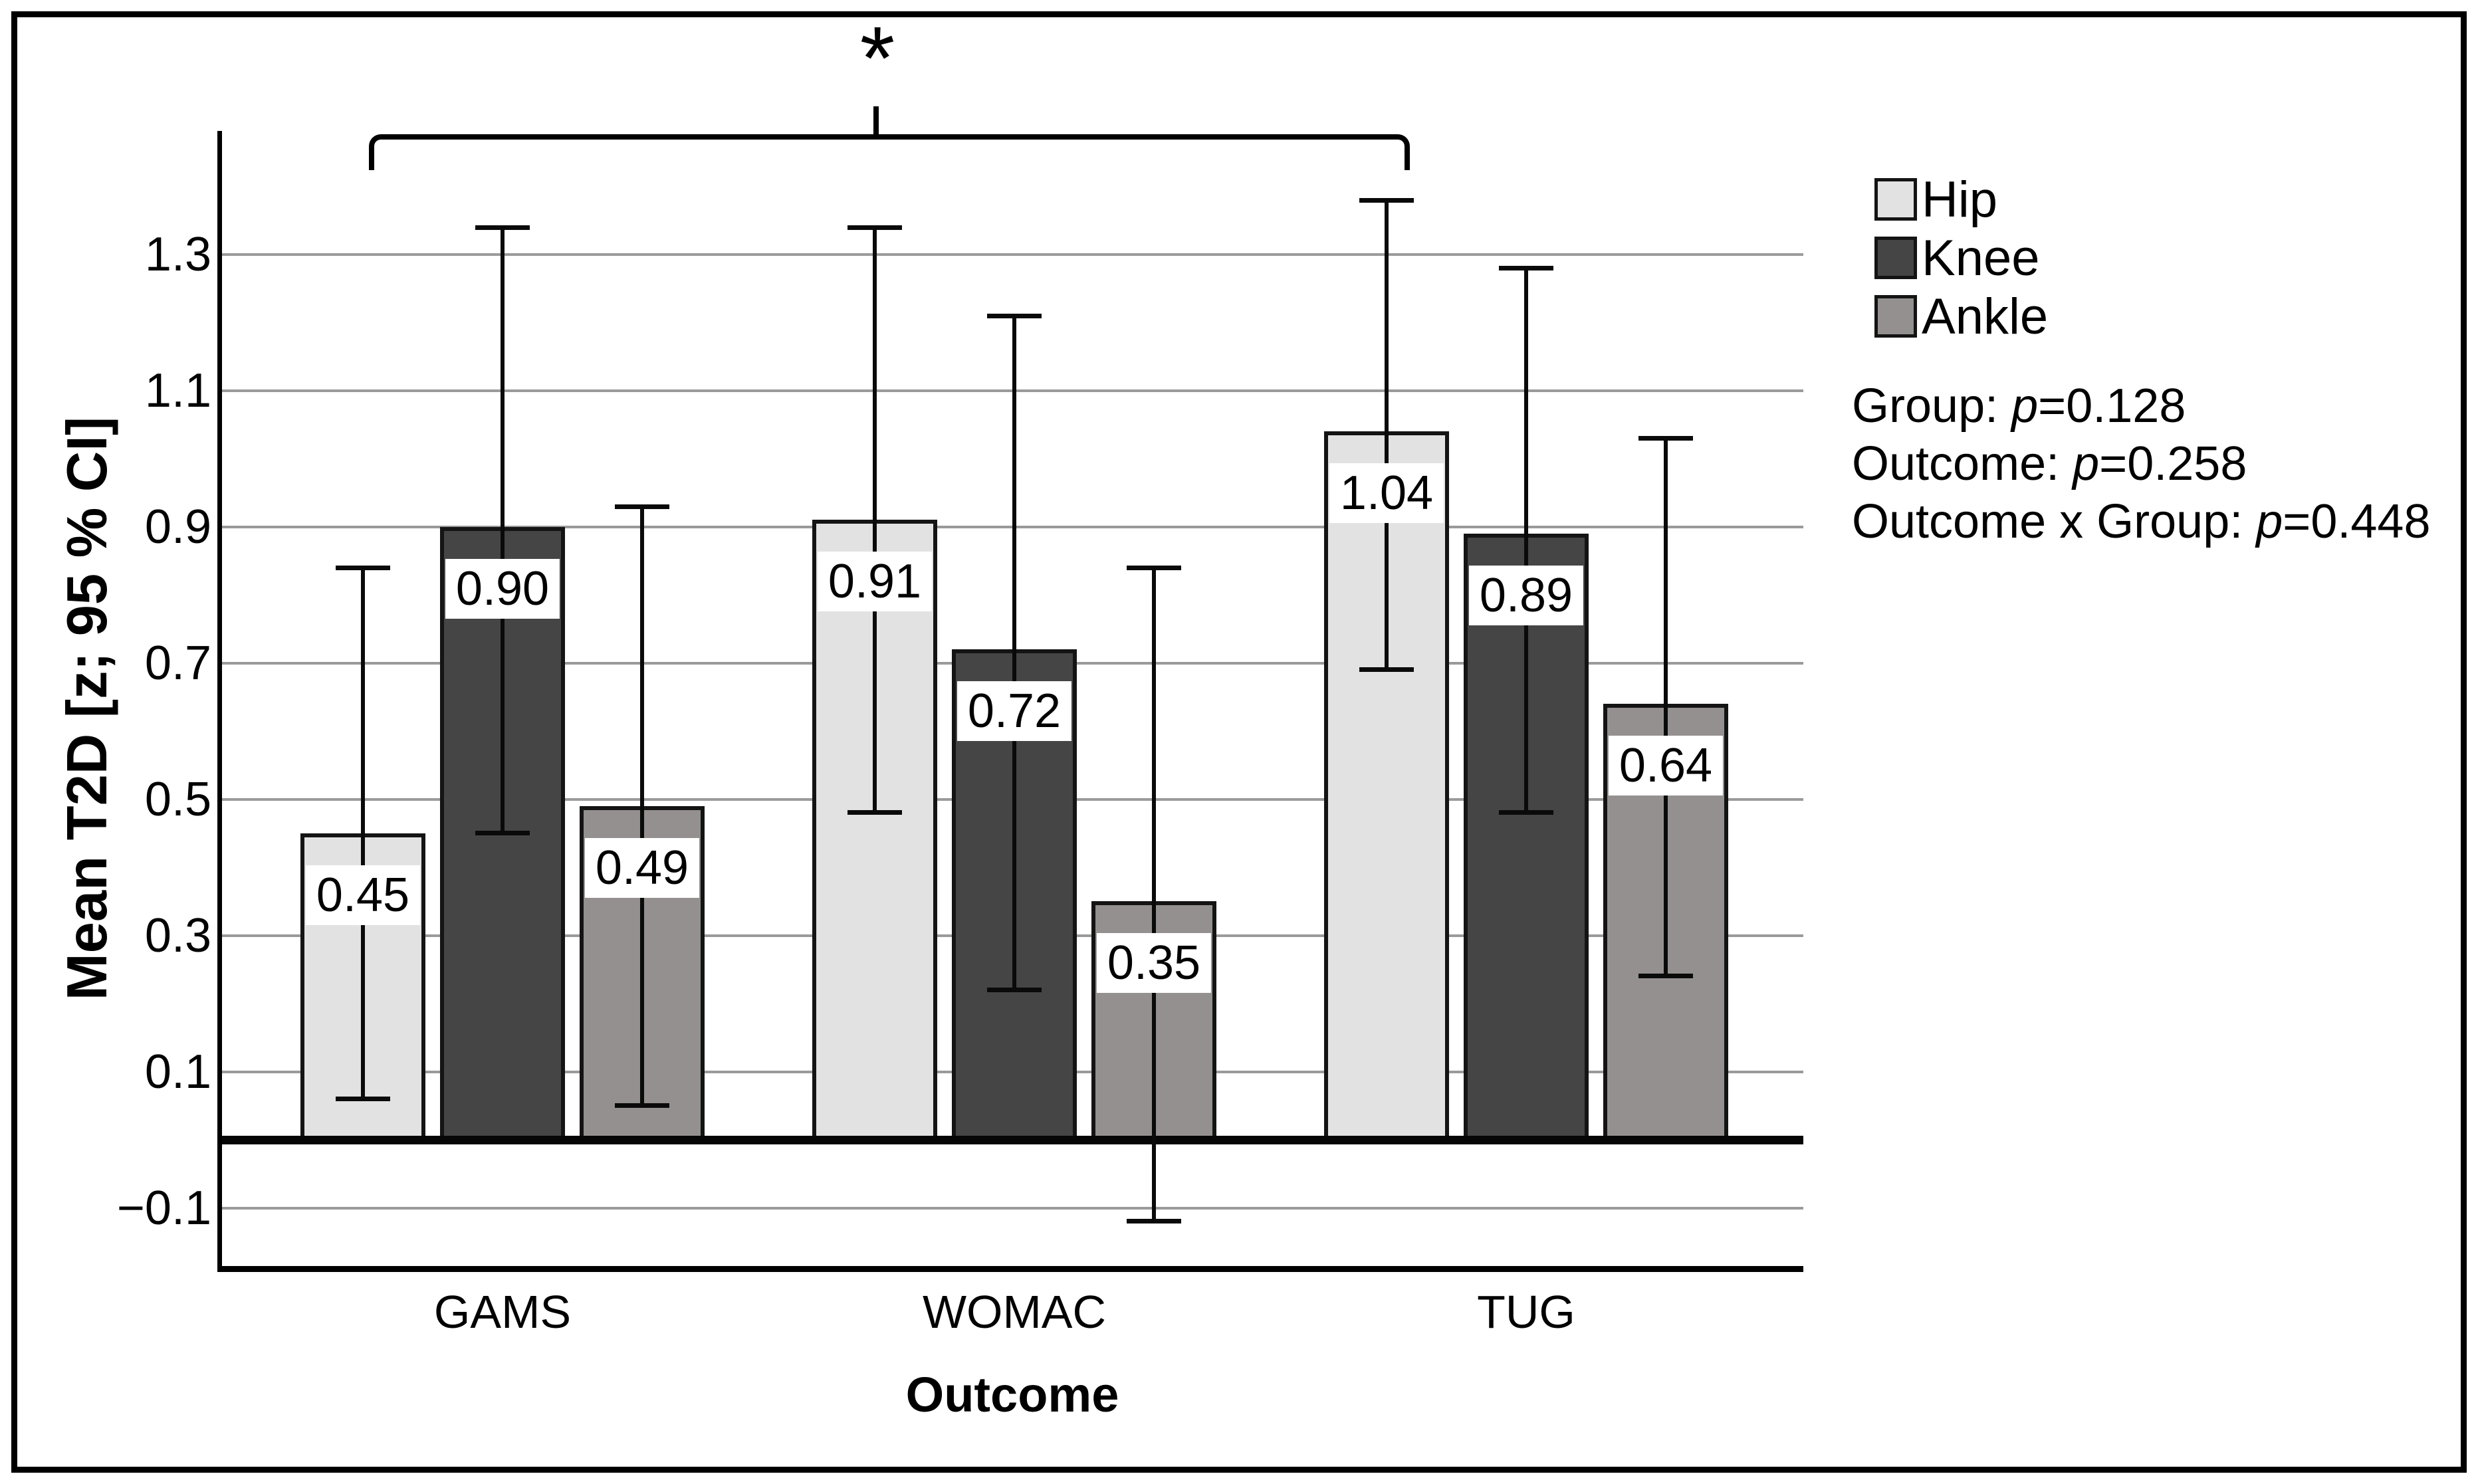 Image resolution: width=2478 pixels, height=1484 pixels. I want to click on legend-entry-hip: Hip, so click(1935, 200).